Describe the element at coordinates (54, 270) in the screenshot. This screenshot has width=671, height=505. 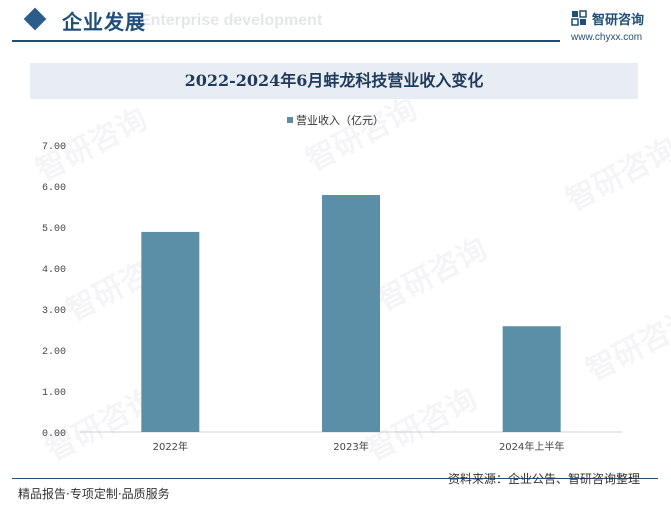
I see `y-tick-label: 4.00` at that location.